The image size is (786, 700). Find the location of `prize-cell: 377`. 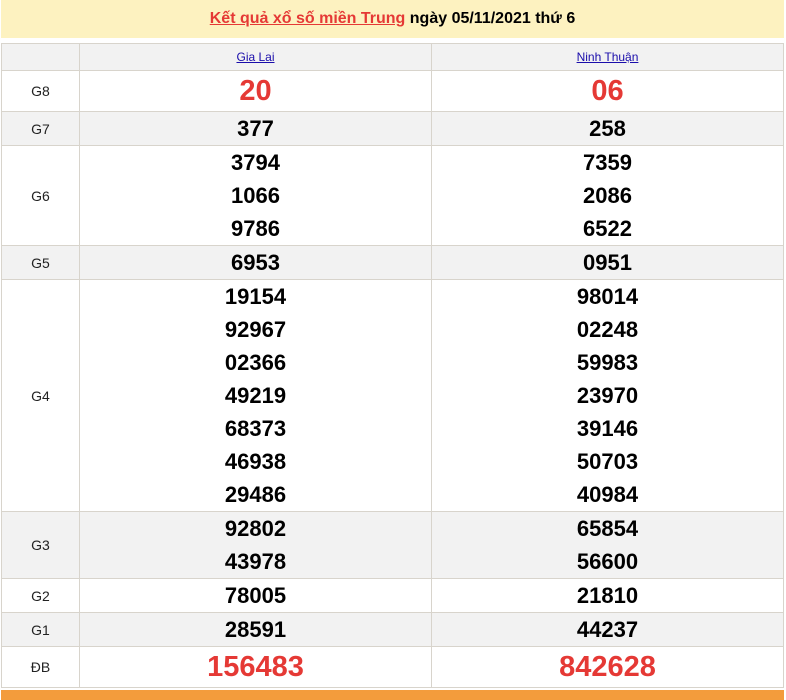

prize-cell: 377 is located at coordinates (255, 128).